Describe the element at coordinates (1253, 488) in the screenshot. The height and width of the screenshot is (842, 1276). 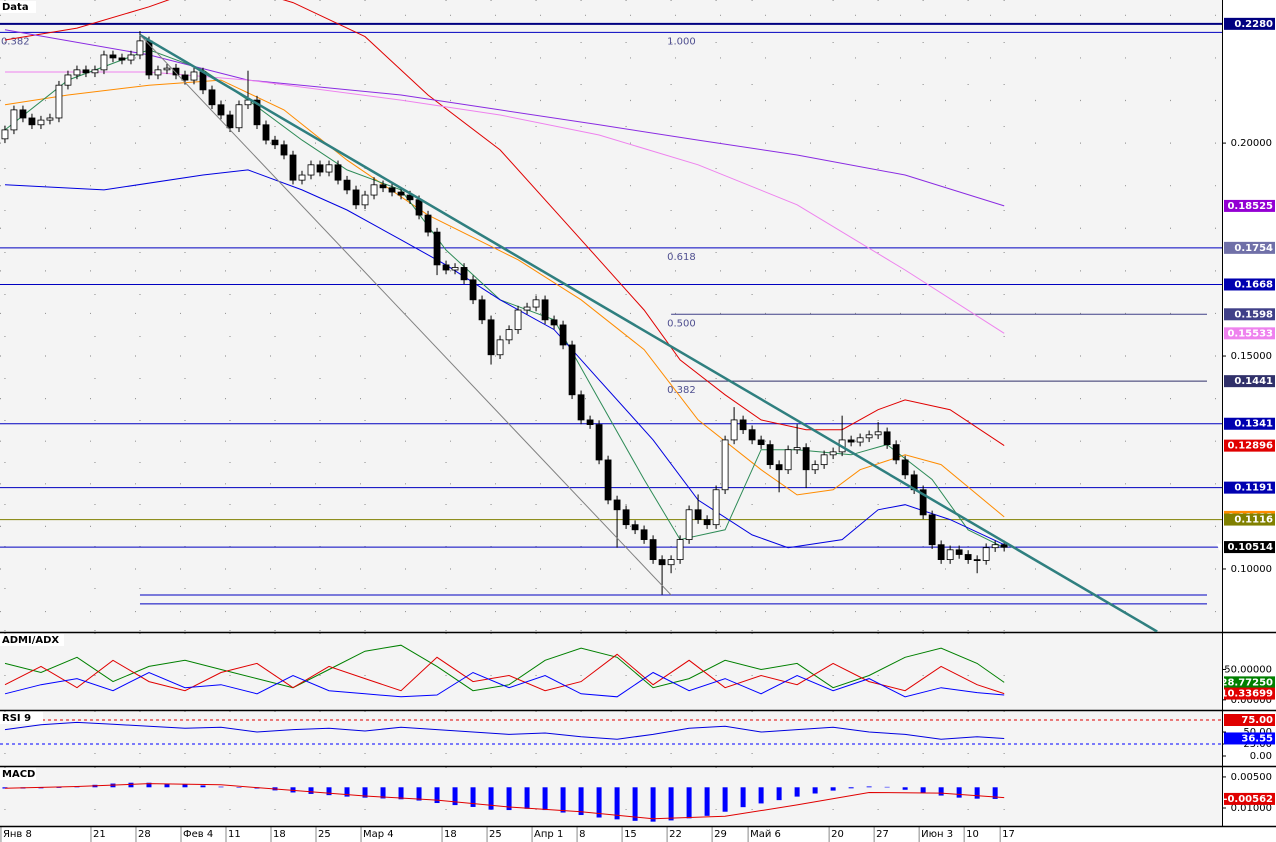
I see `value-label: 0.1191` at that location.